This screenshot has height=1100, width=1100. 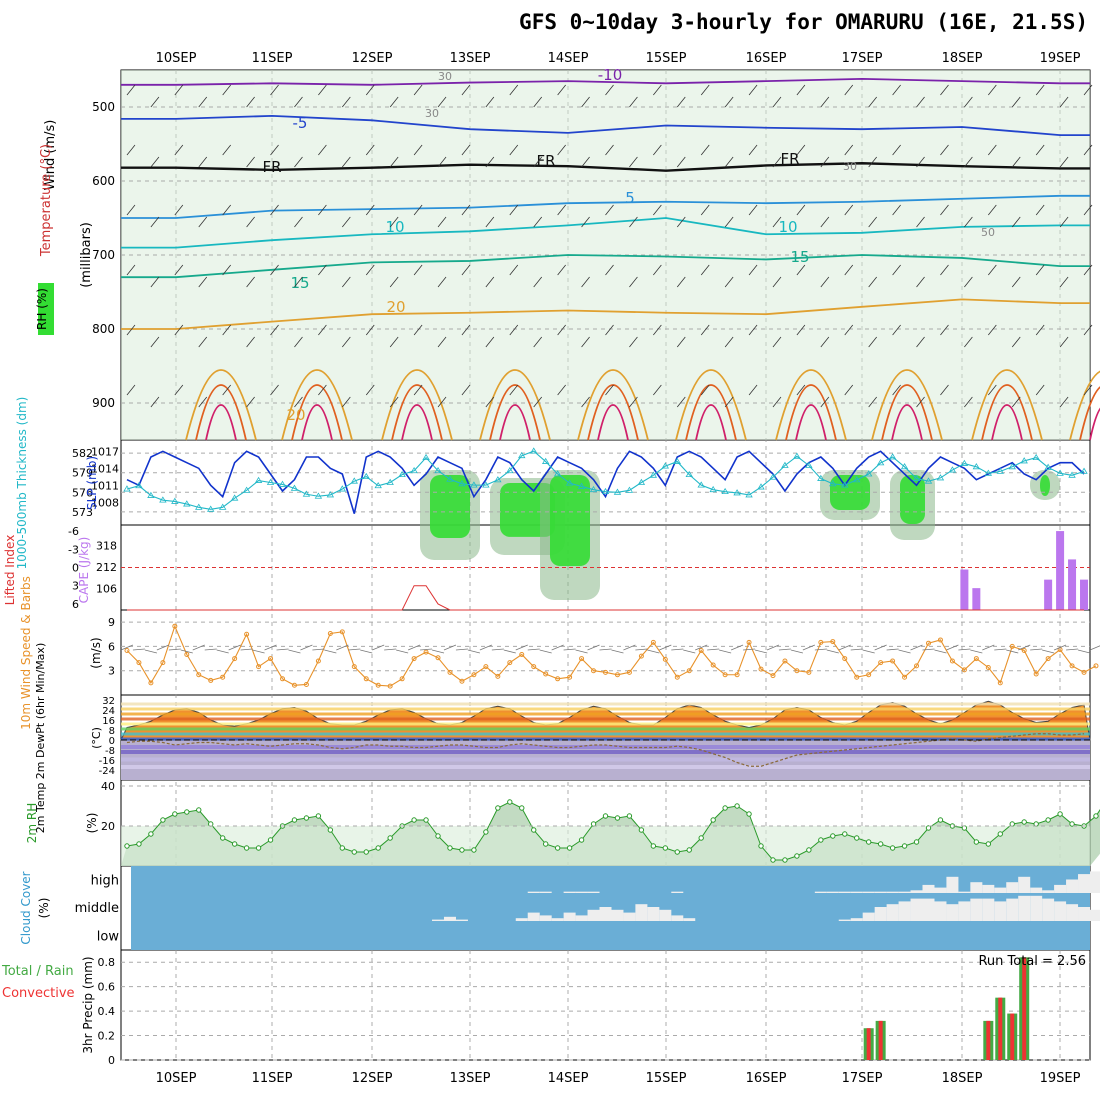 What do you see at coordinates (103, 255) in the screenshot?
I see `pressure-tick-label: 700` at bounding box center [103, 255].